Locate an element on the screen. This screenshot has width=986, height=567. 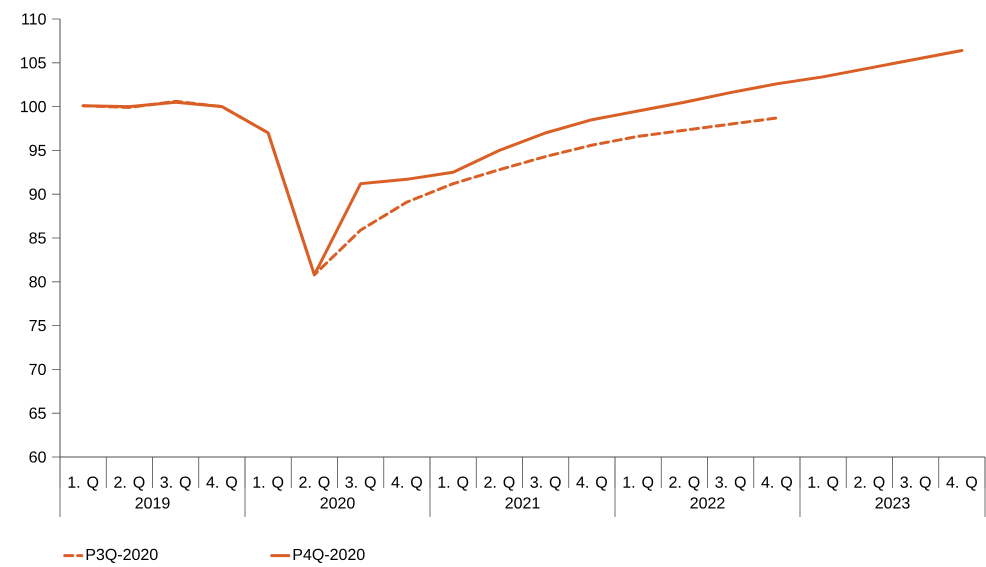
y-tick-label: 100 is located at coordinates (33, 106).